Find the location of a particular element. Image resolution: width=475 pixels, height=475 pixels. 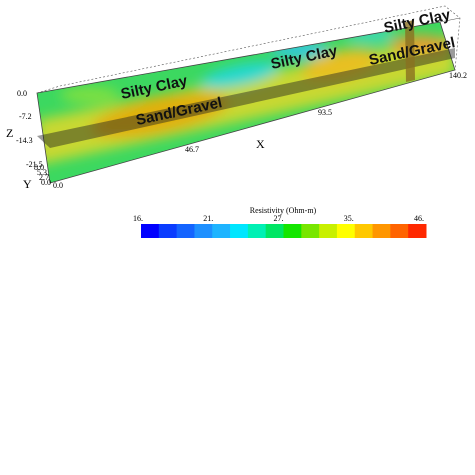

z-tick-label: -7.2 is located at coordinates (25, 116).